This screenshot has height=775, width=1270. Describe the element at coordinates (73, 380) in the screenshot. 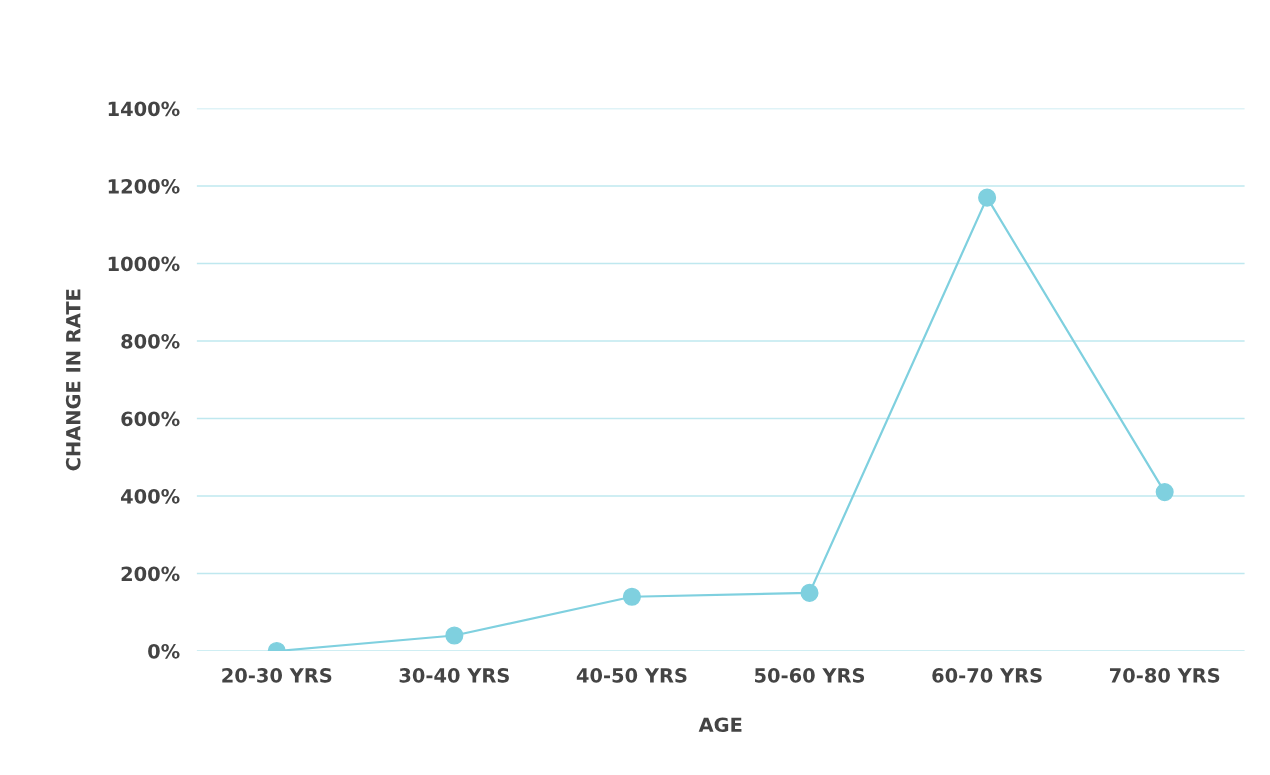

I see `y-axis-title: CHANGE IN RATE` at that location.